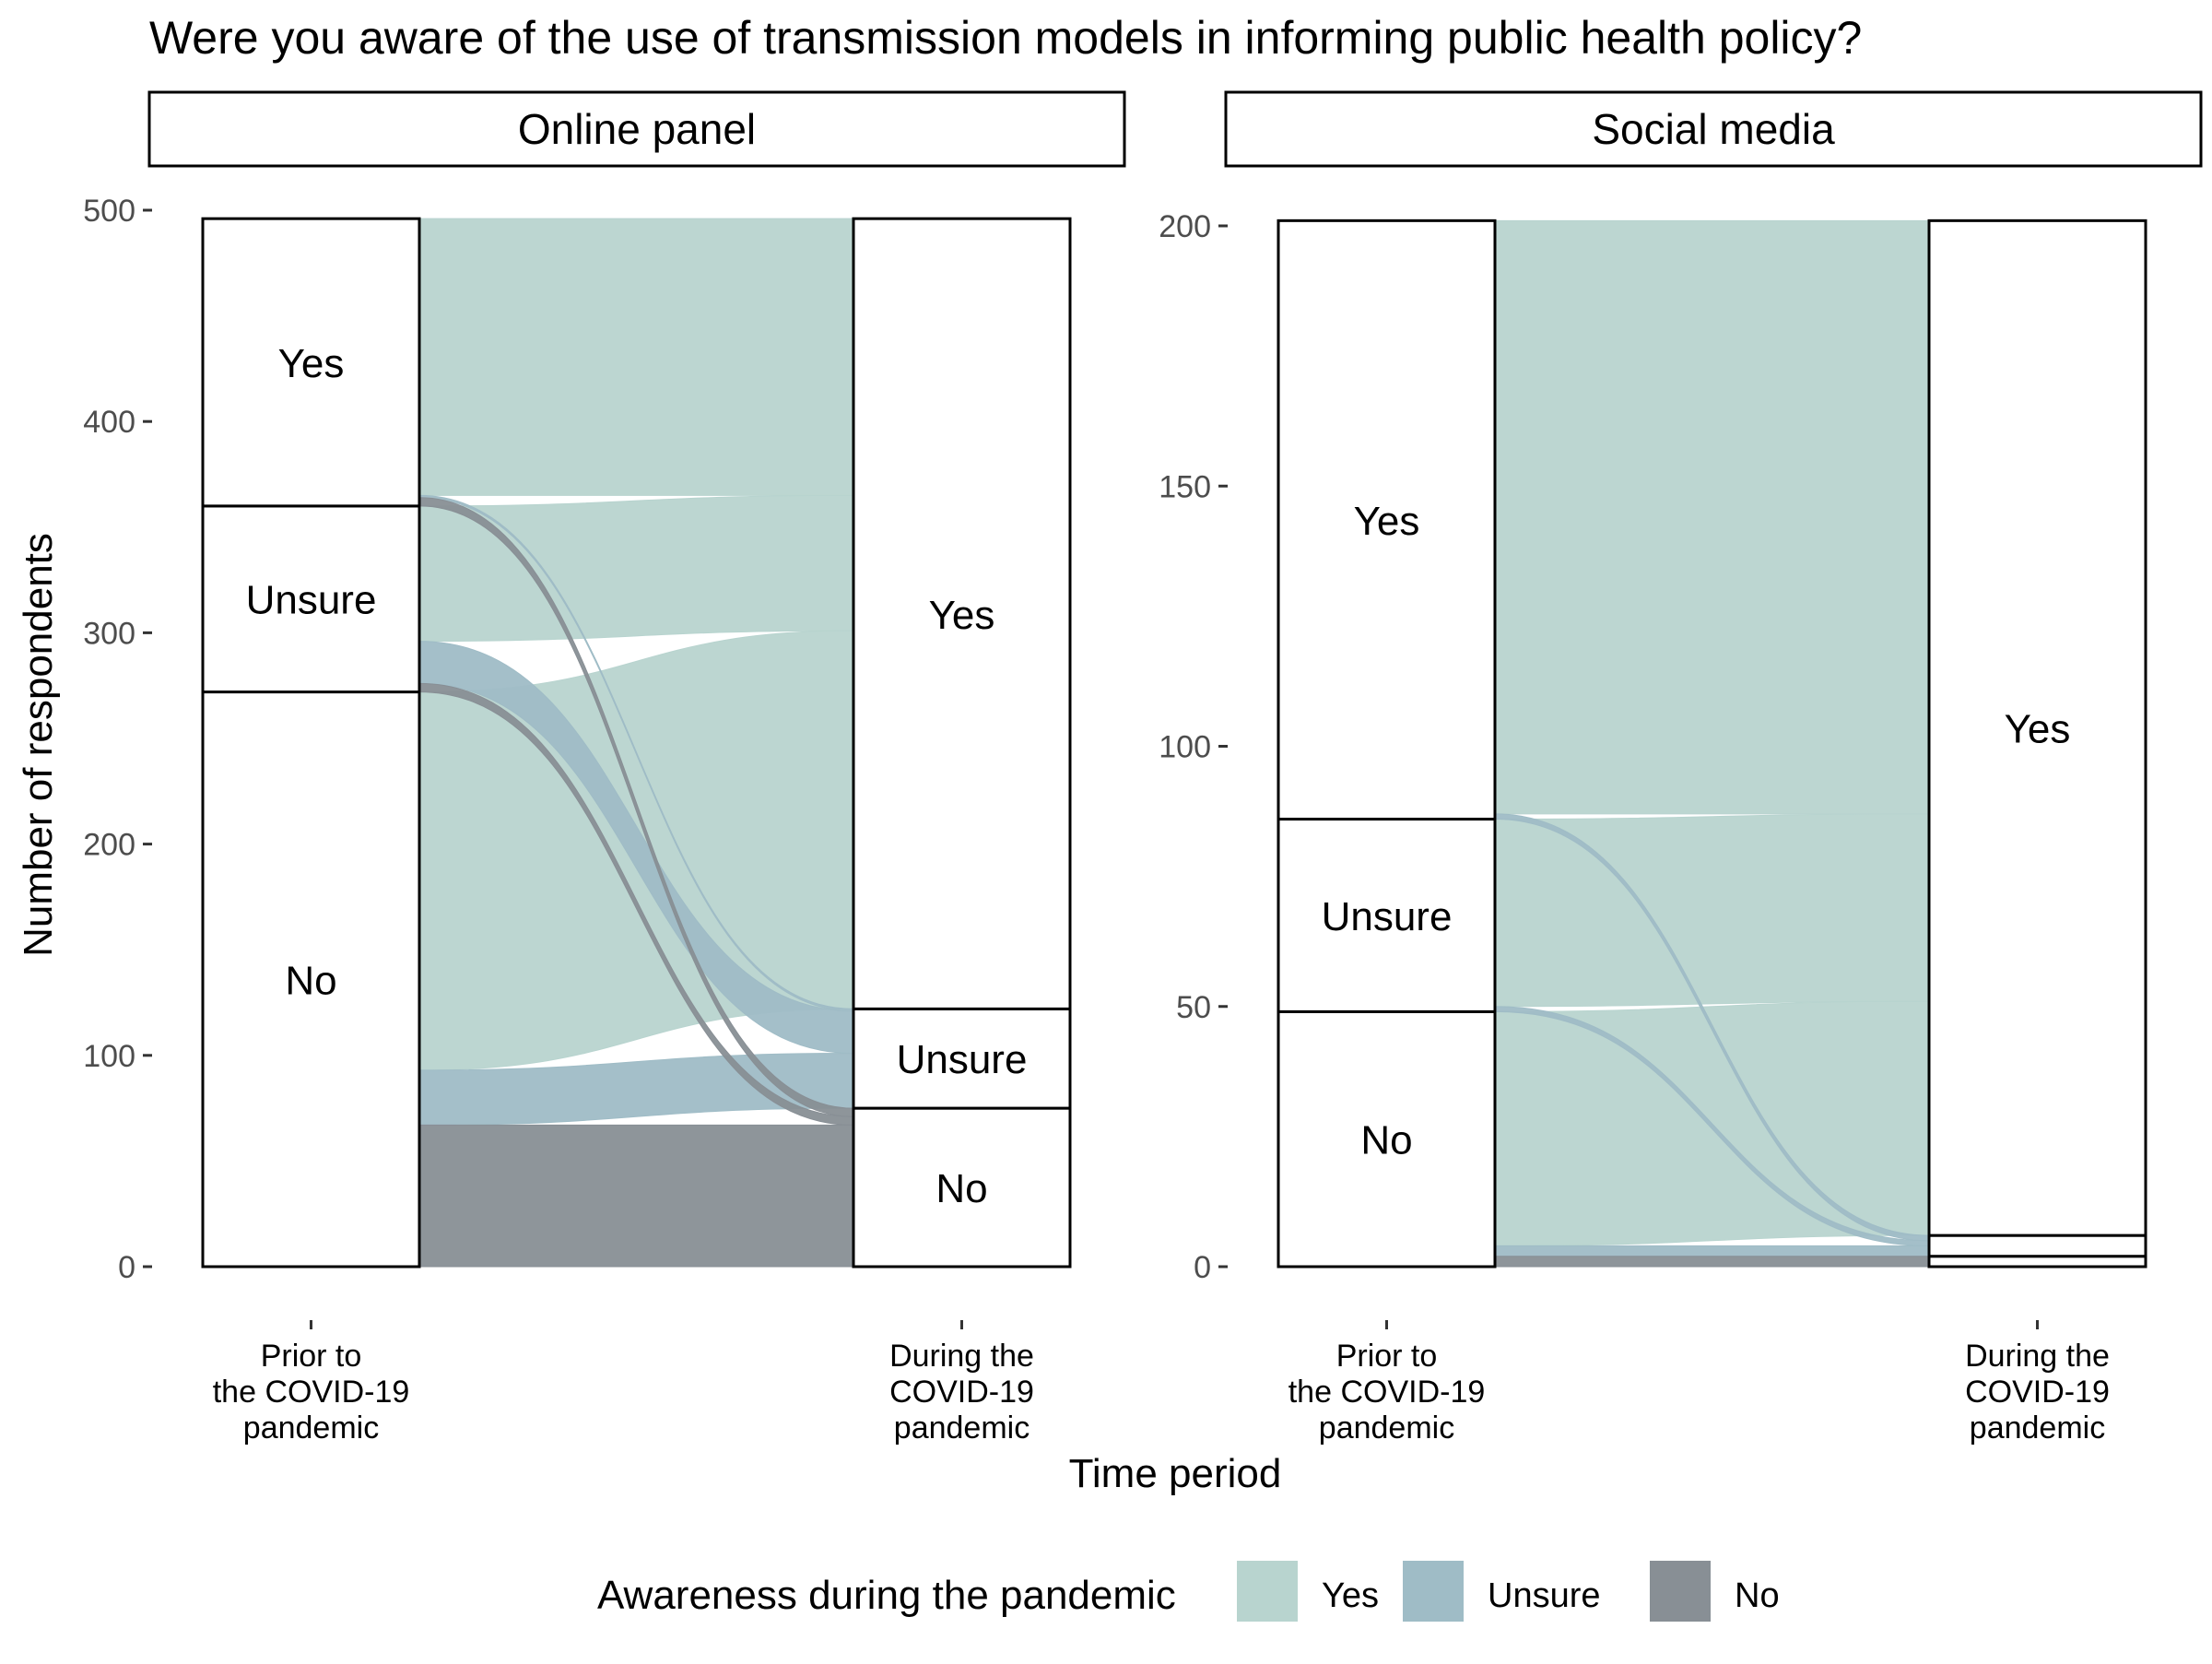  What do you see at coordinates (109, 211) in the screenshot?
I see `y-tick-label: 500` at bounding box center [109, 211].